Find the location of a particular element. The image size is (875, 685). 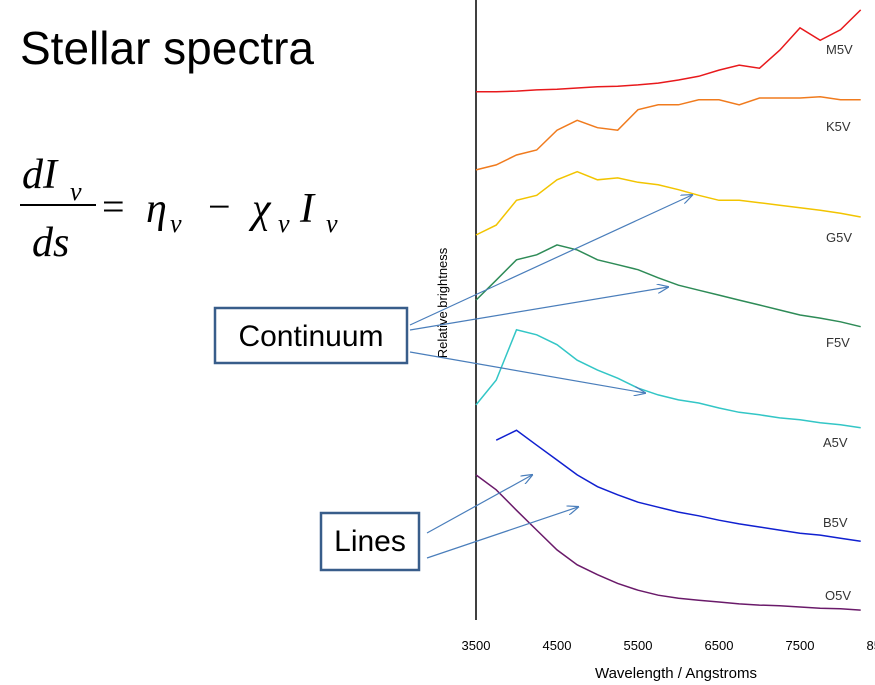

series-label: B5V is located at coordinates (835, 522).